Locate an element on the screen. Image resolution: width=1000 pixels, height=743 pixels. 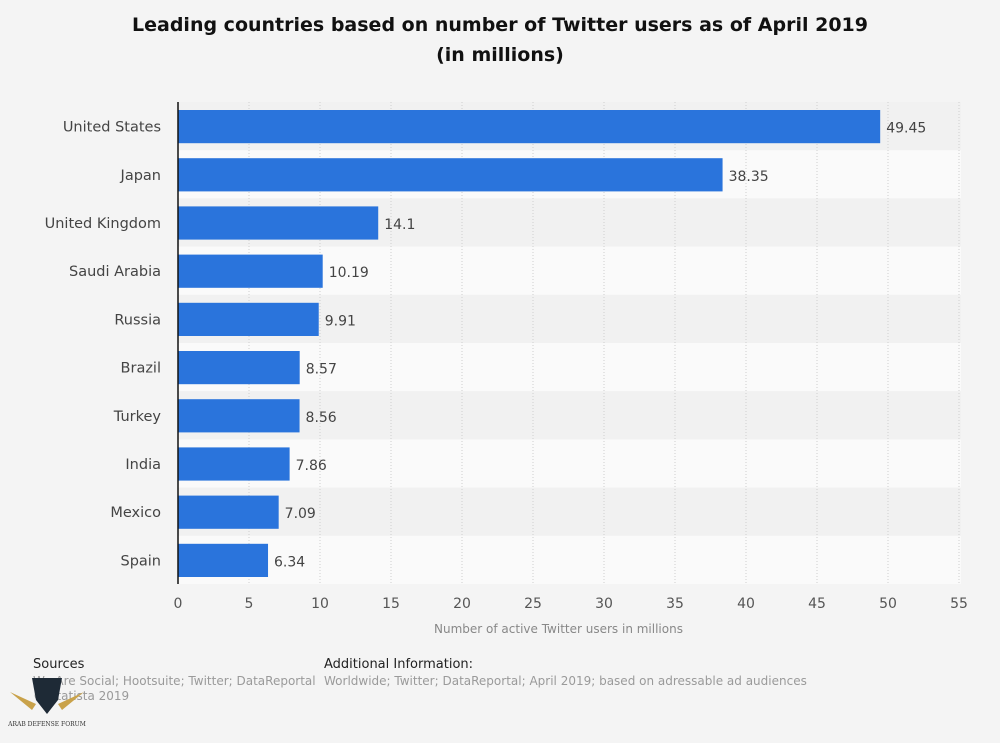
x-tick-label: 20 is located at coordinates (462, 604).